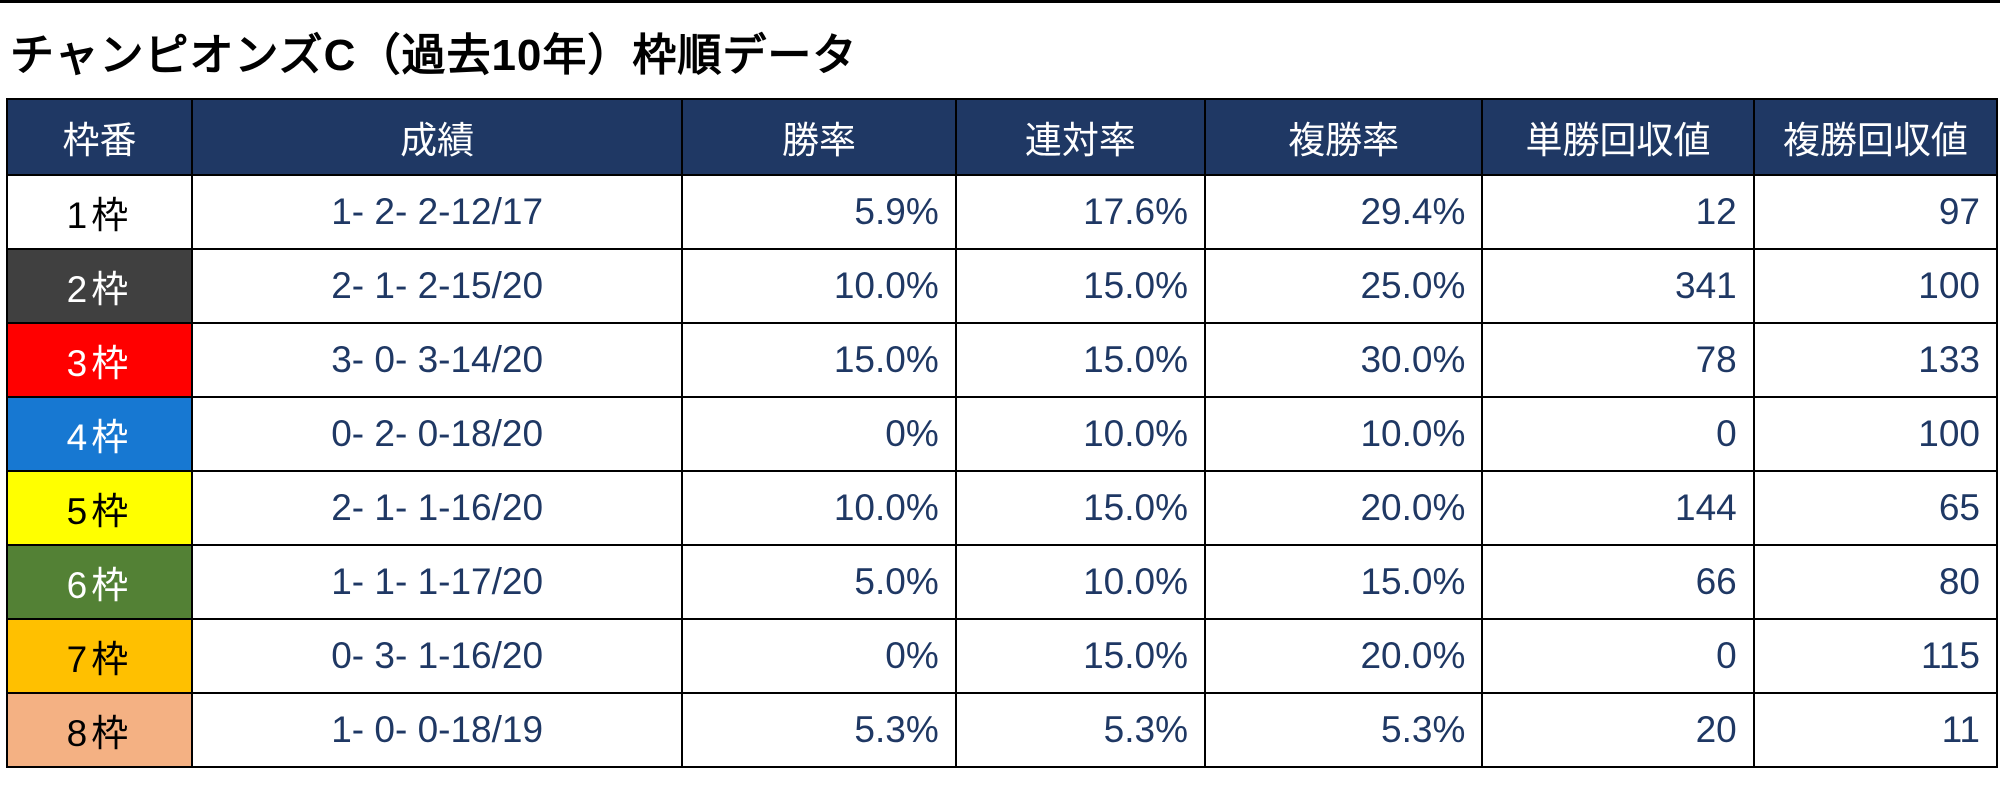  What do you see at coordinates (1343, 286) in the screenshot?
I see `show-rate-cell: 25.0%` at bounding box center [1343, 286].